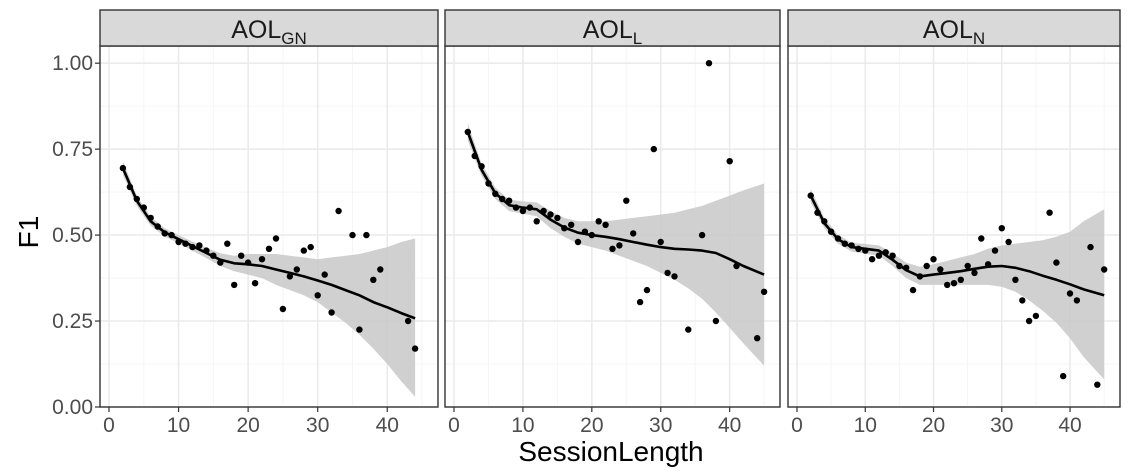  Describe the element at coordinates (72, 63) in the screenshot. I see `y-tick-label: 1.00` at that location.